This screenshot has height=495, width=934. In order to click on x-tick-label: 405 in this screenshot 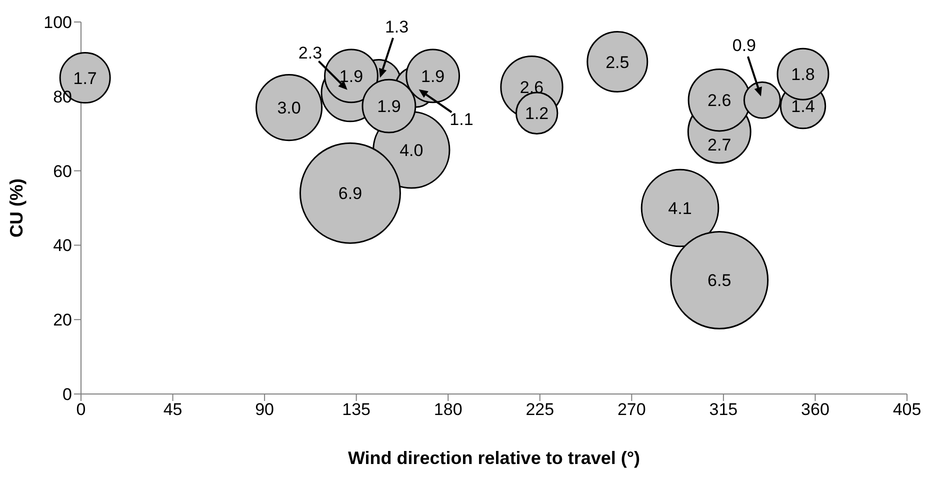, I will do `click(907, 410)`.